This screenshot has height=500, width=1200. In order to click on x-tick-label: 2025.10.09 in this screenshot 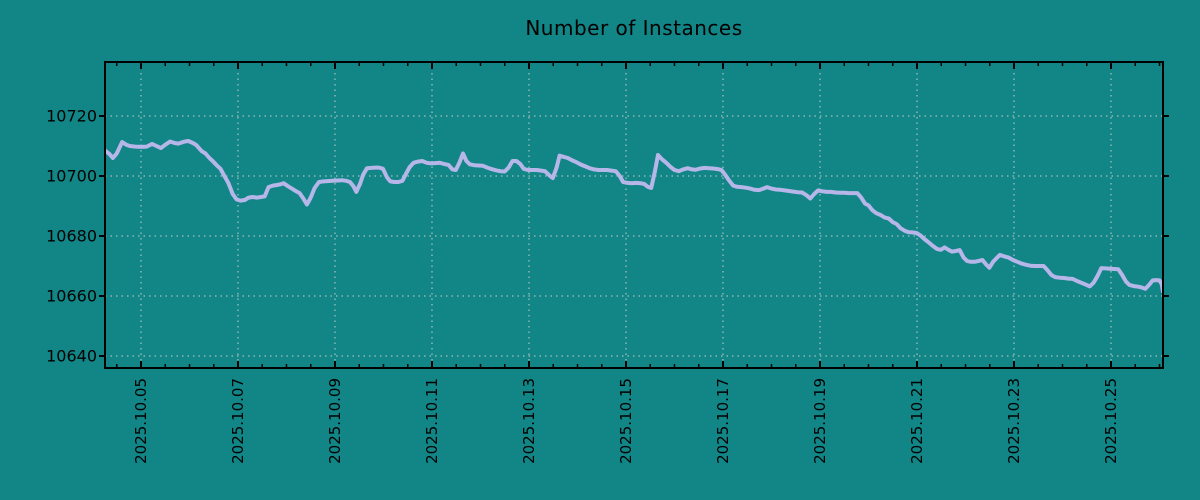, I will do `click(335, 421)`.